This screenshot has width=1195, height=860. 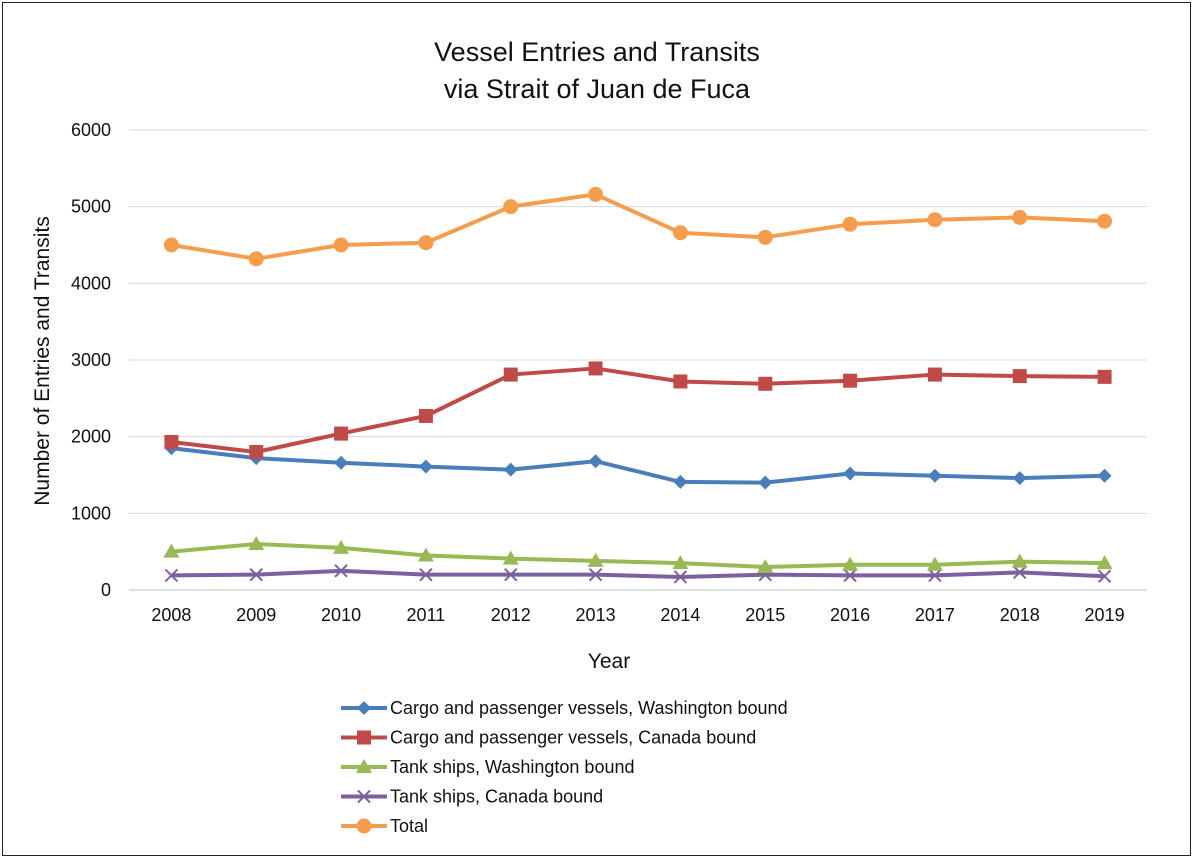 What do you see at coordinates (42, 360) in the screenshot?
I see `y-axis-title: Number of Entries and Transits` at bounding box center [42, 360].